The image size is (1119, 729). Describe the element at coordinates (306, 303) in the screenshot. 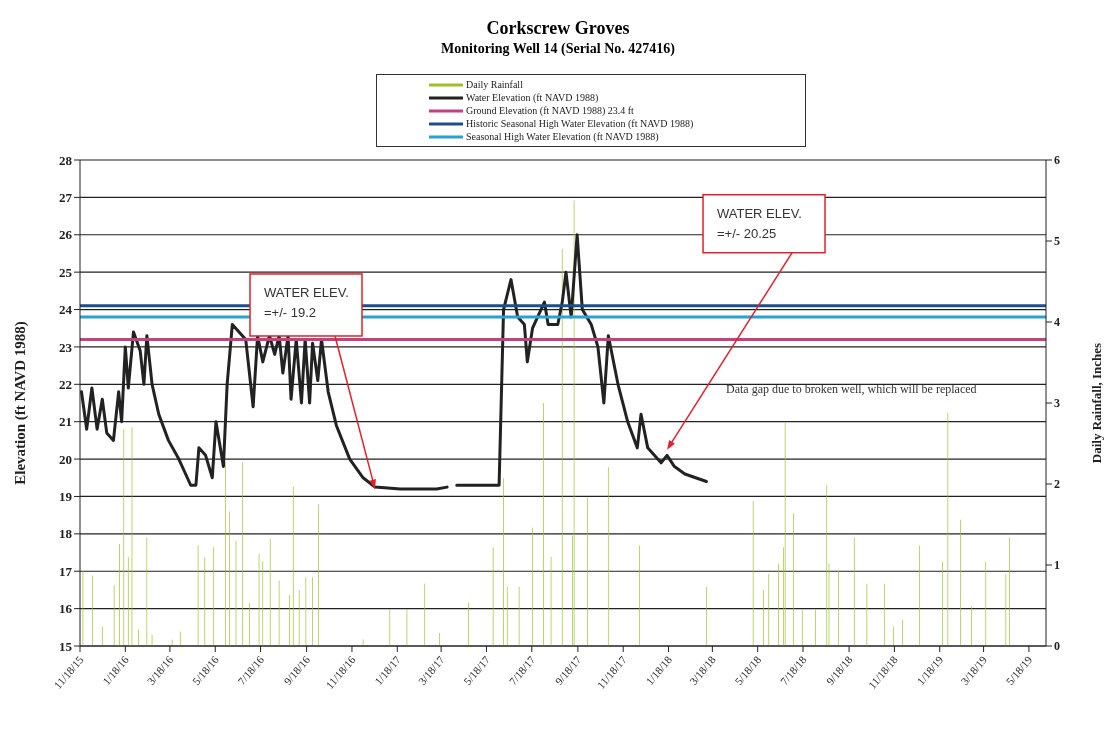

I see `annotation: WATER ELEV. =+/- 19.2` at that location.